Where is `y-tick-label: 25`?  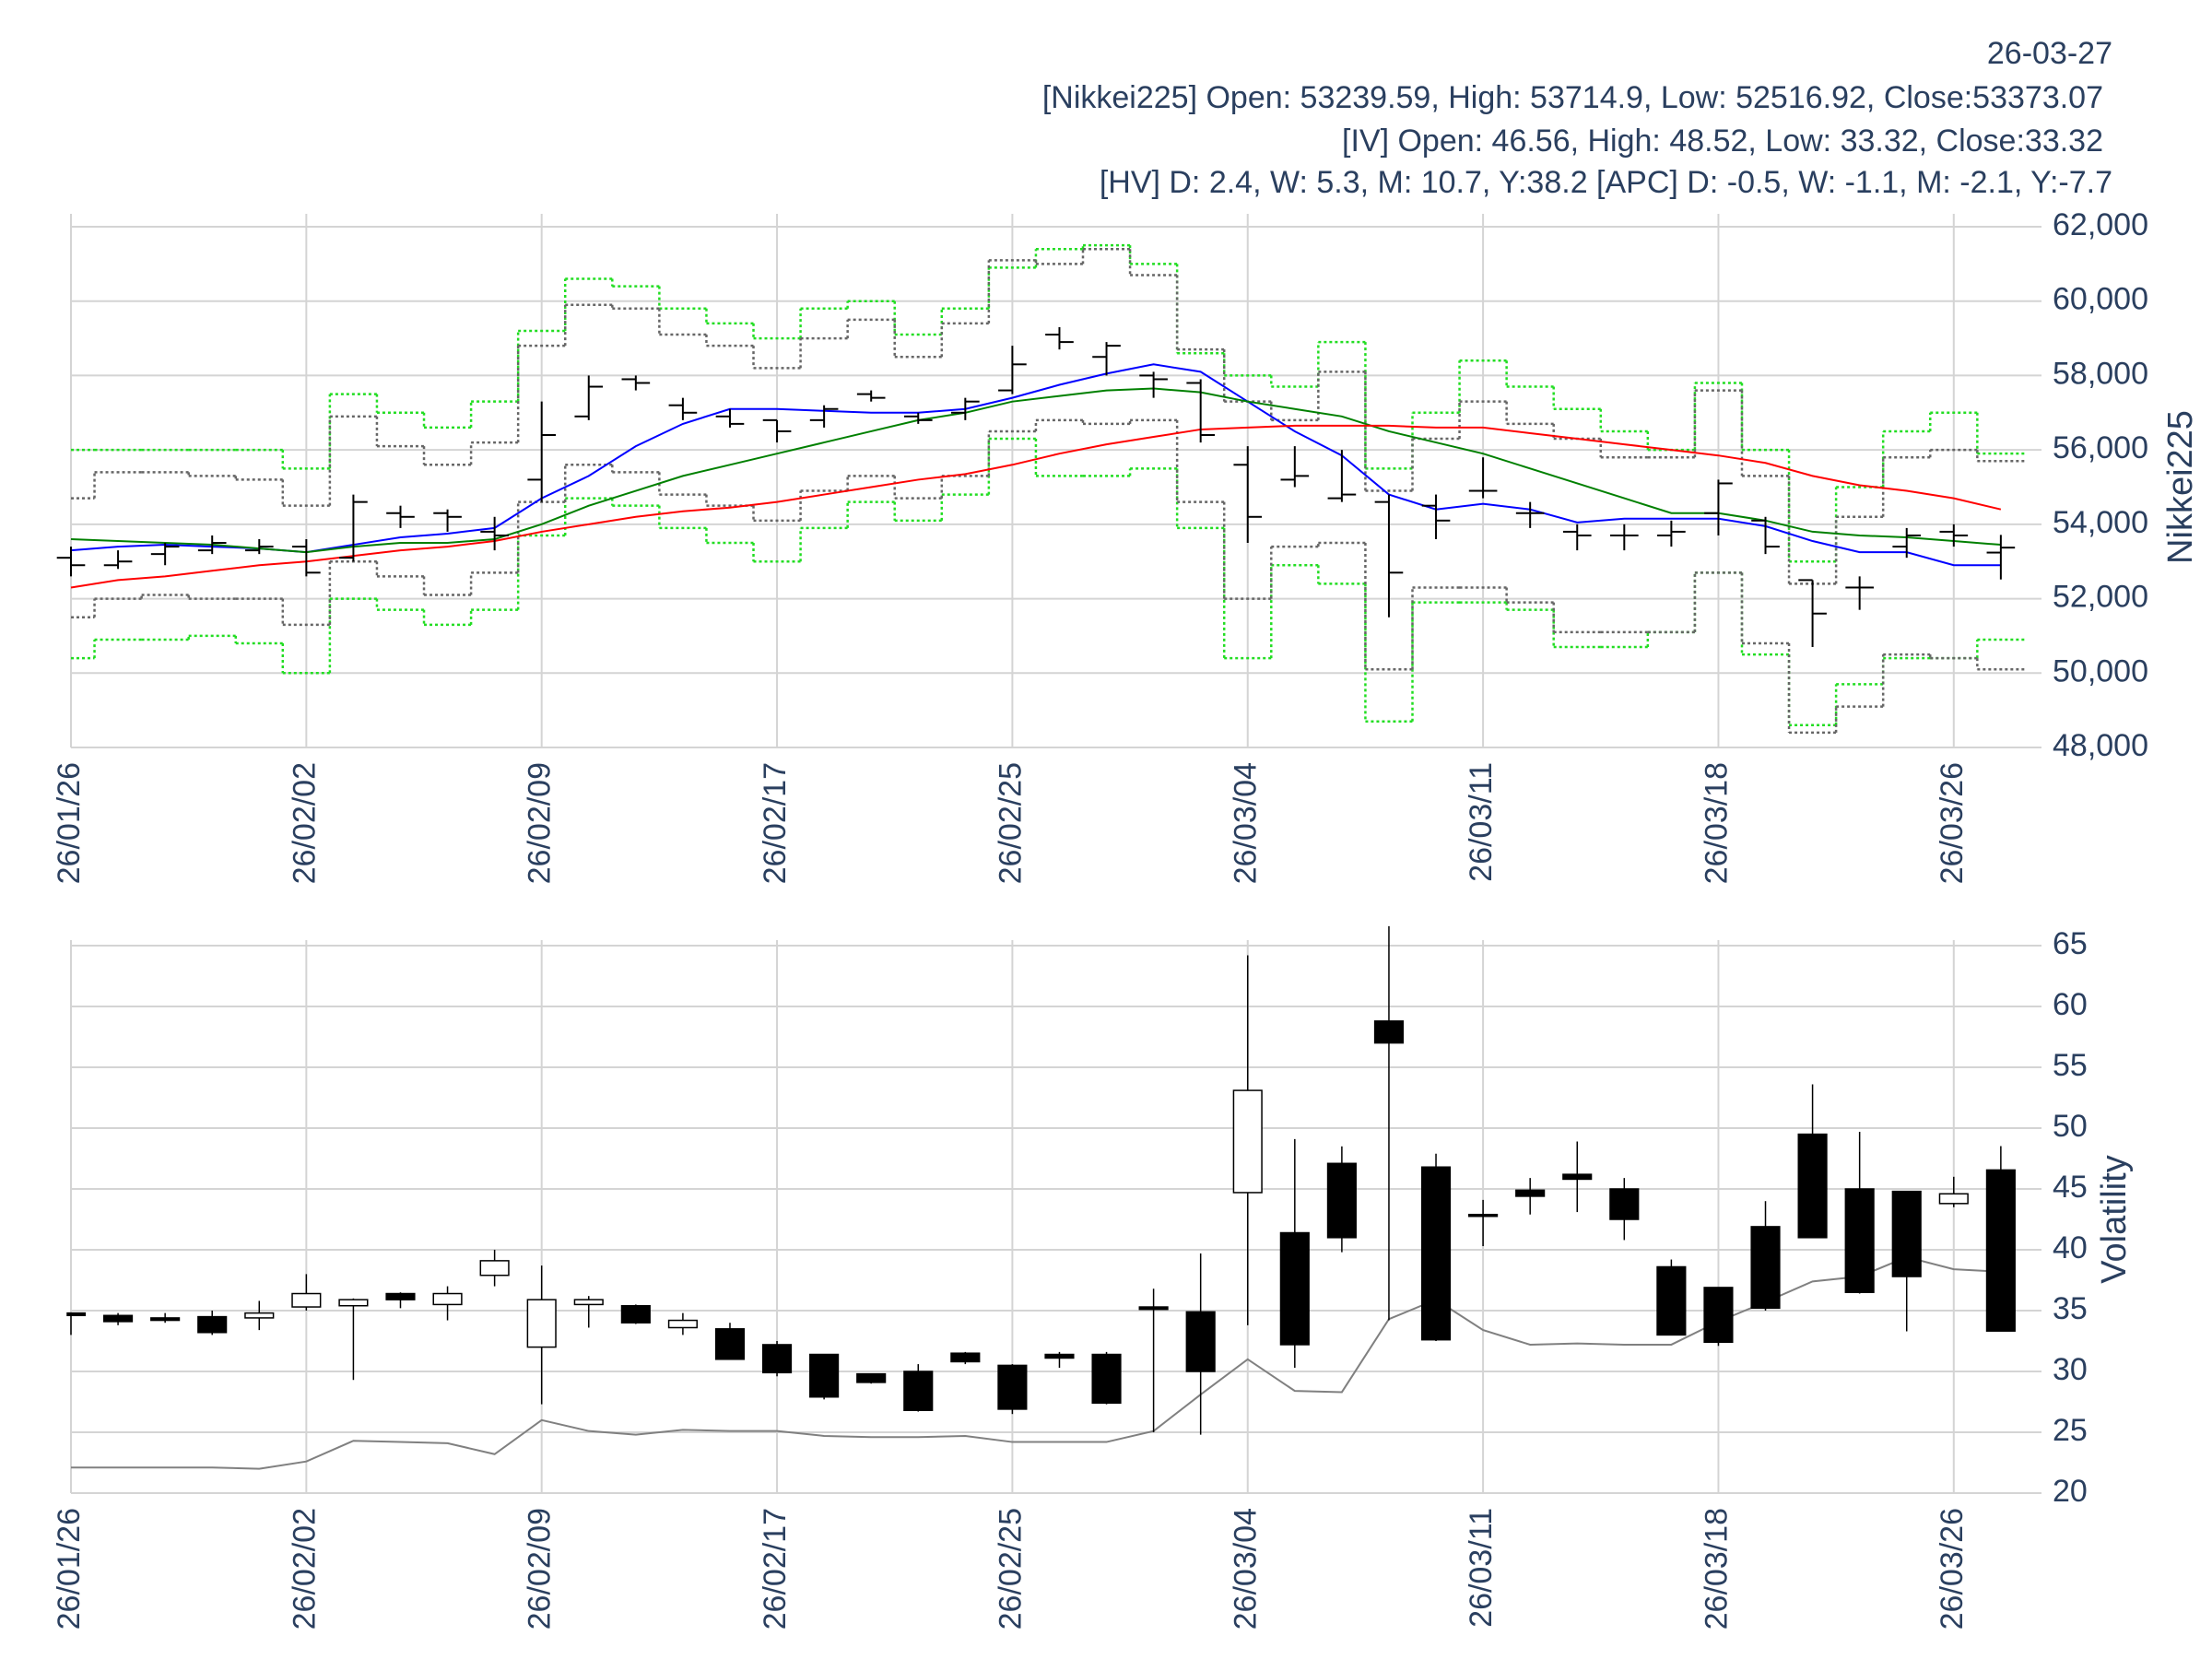 y-tick-label: 25 is located at coordinates (2070, 1430).